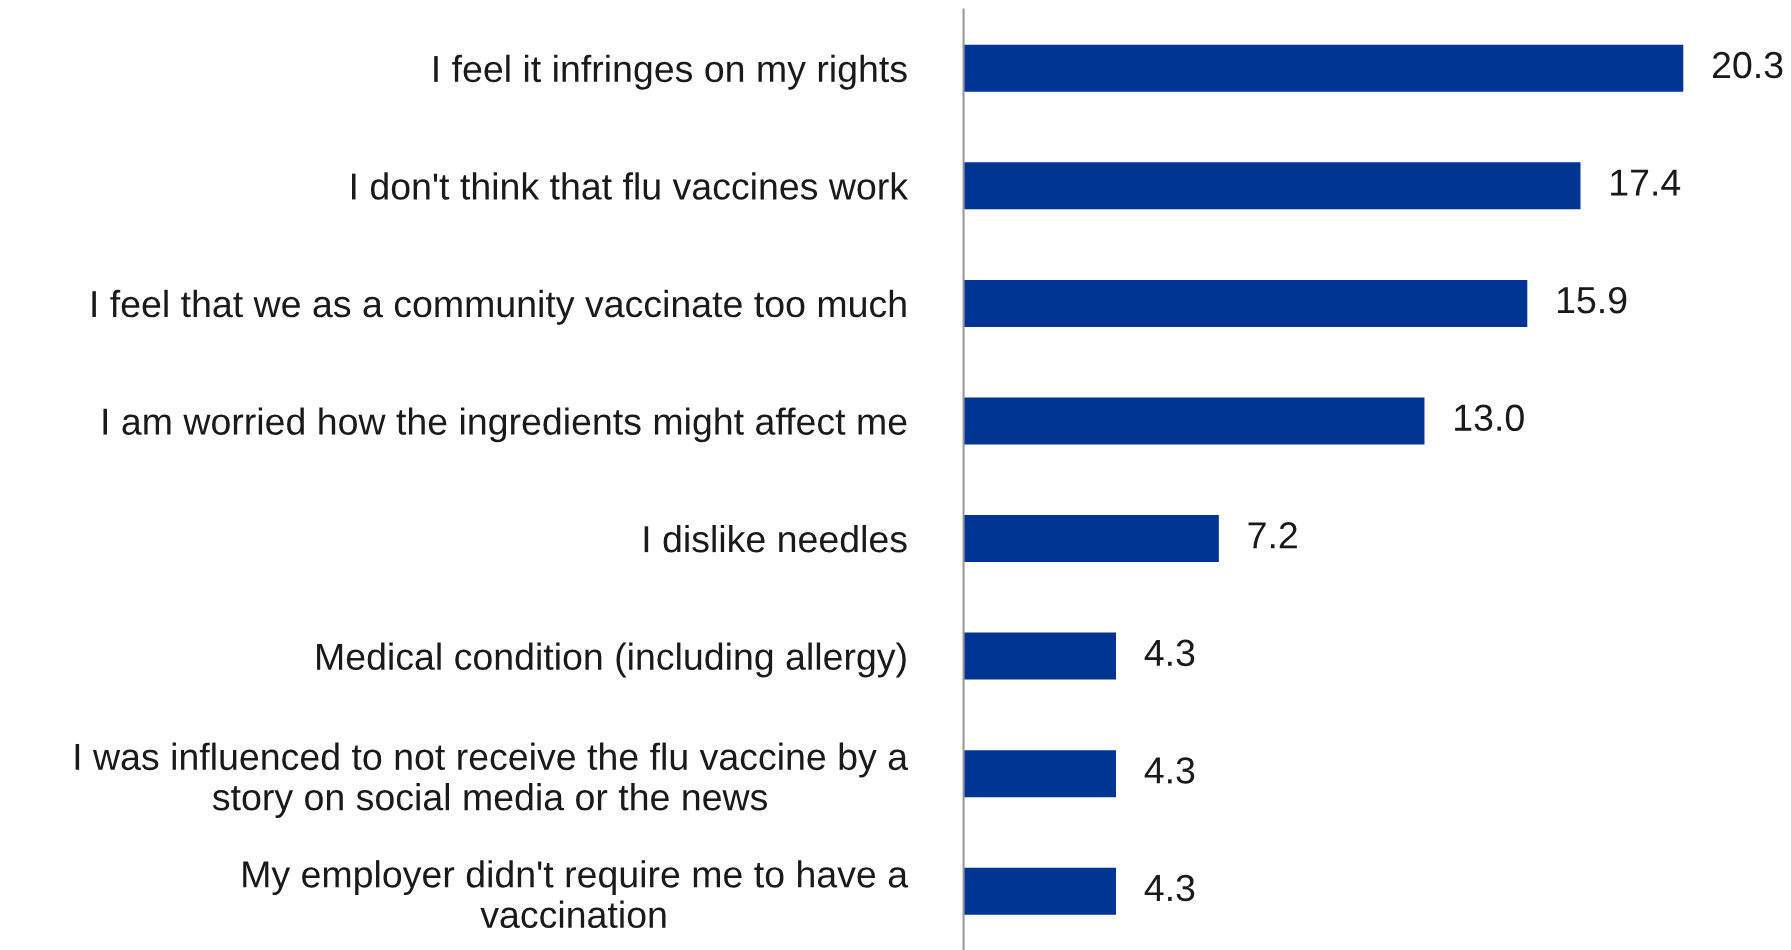  I want to click on y-tick-label: I feel it infringes on my rights, so click(670, 72).